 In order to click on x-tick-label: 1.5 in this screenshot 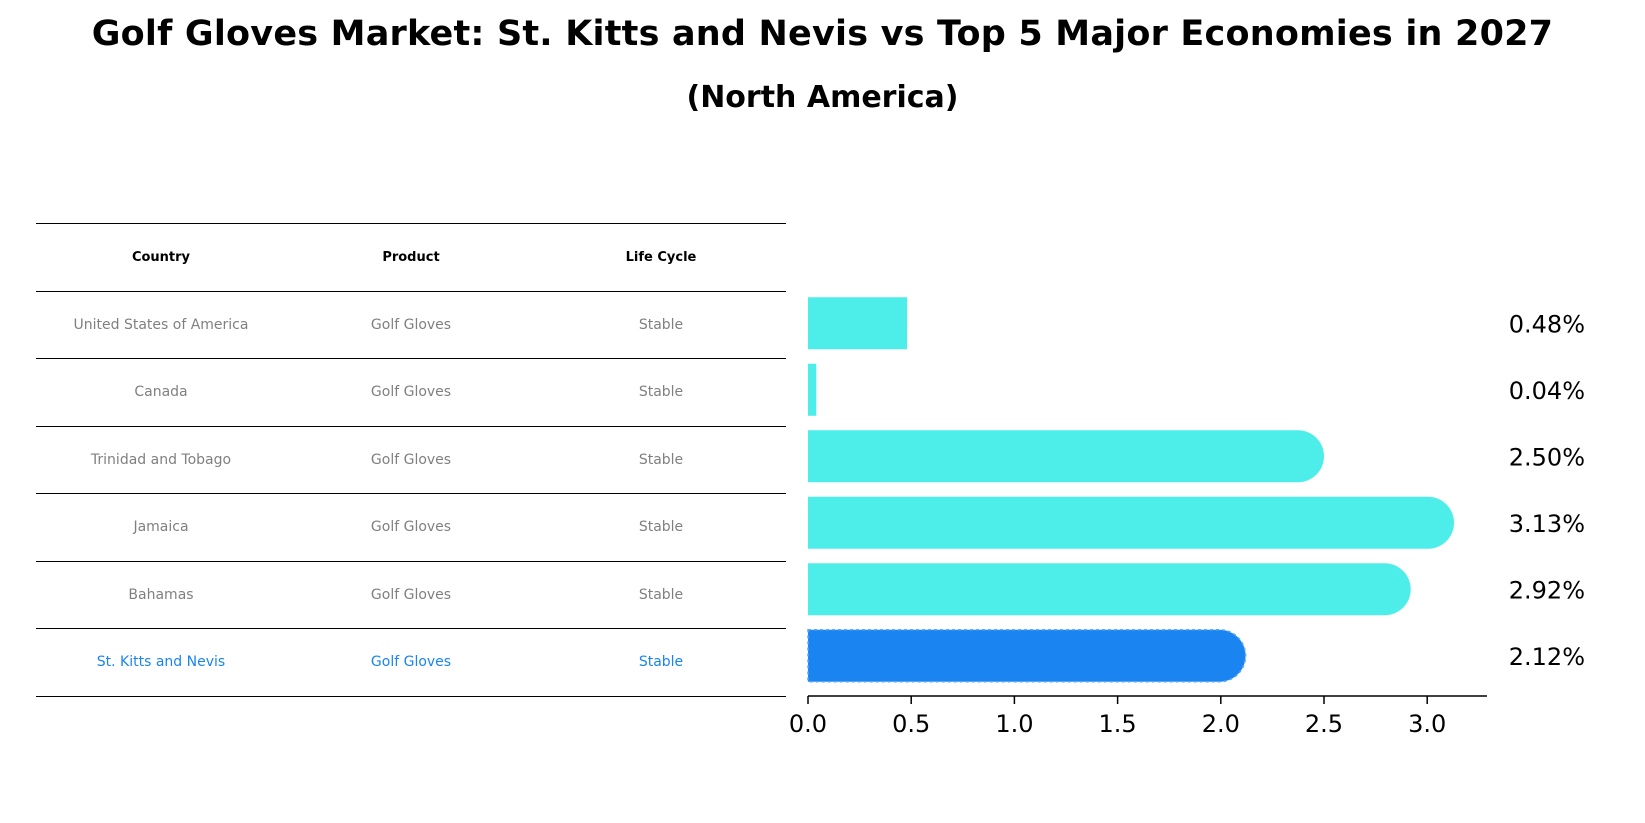, I will do `click(1118, 724)`.